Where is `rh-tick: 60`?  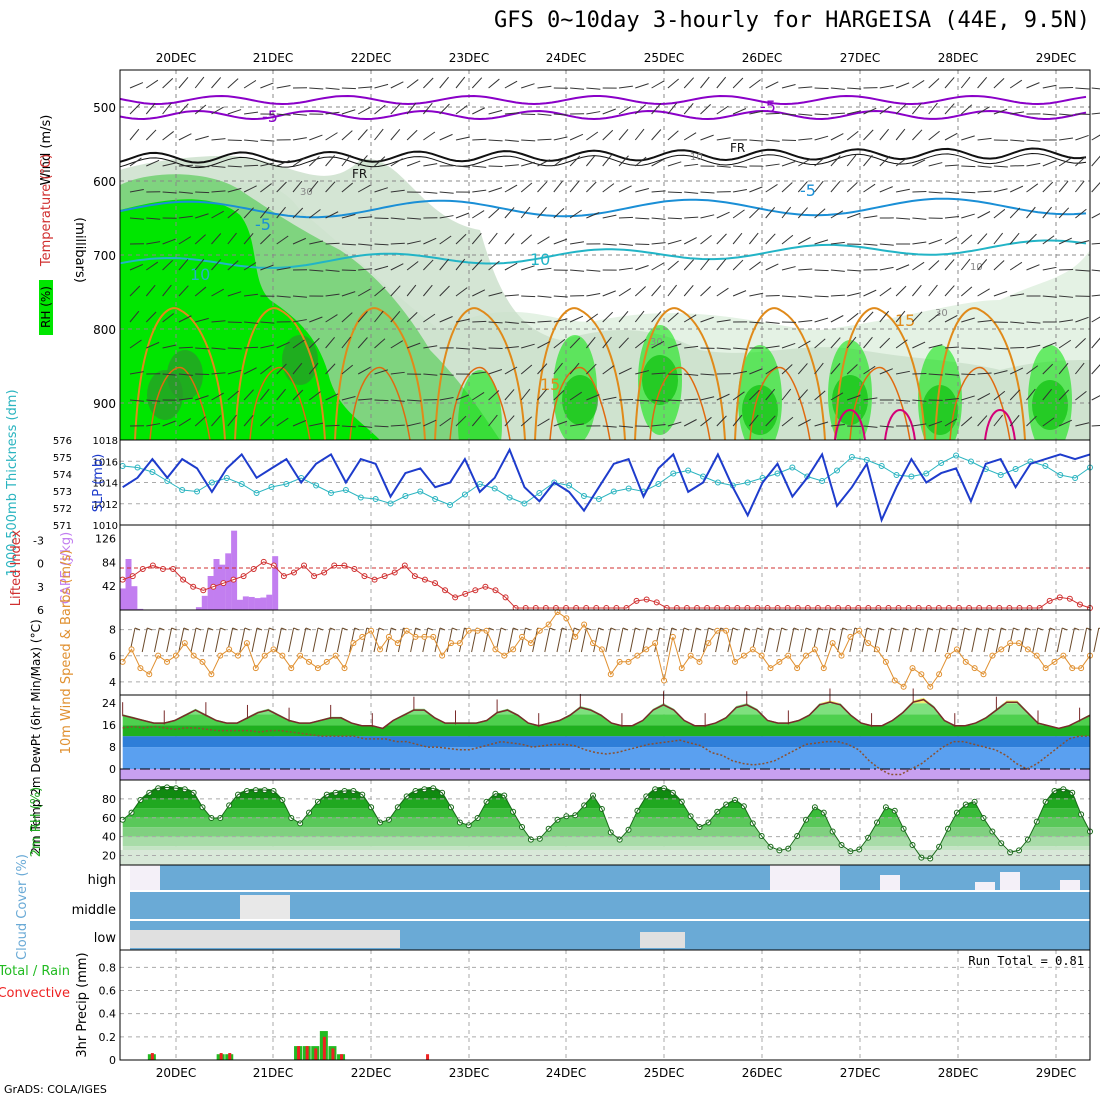
rh-tick: 60 is located at coordinates (109, 818).